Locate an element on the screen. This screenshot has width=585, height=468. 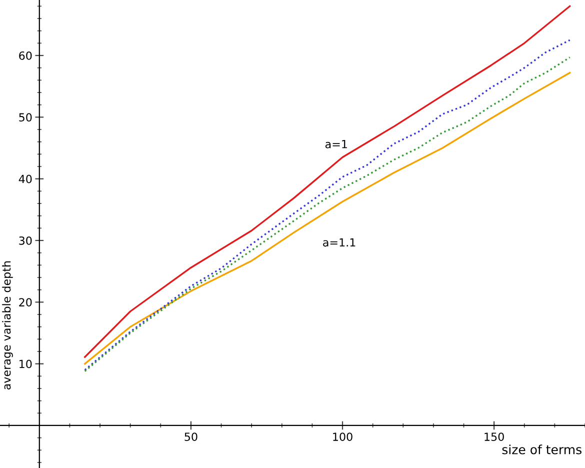
annotation: a=1.1 is located at coordinates (339, 242).